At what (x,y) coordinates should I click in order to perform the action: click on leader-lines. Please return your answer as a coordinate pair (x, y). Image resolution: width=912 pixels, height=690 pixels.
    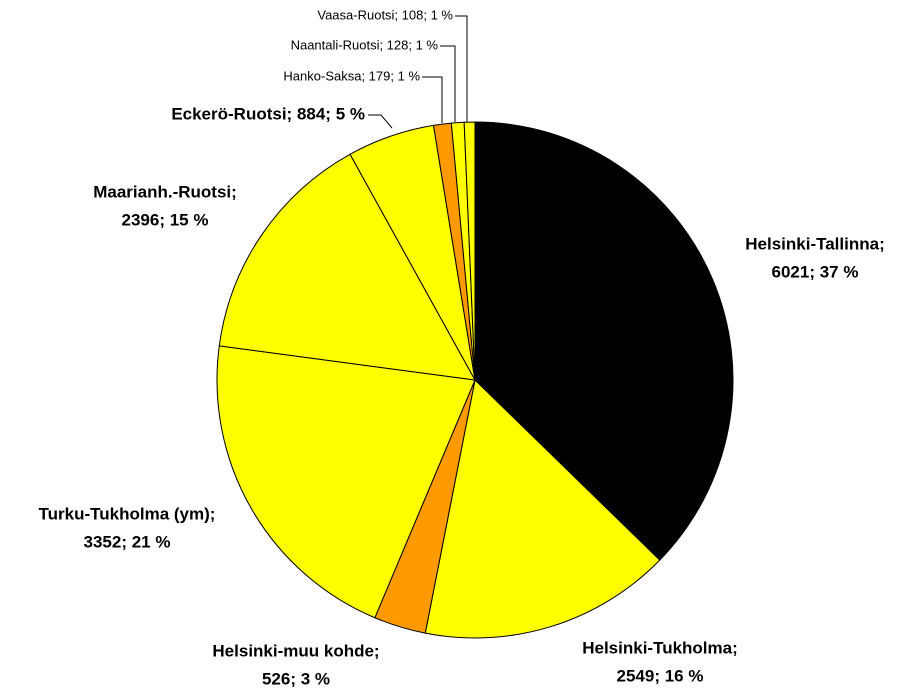
    Looking at the image, I should click on (418, 72).